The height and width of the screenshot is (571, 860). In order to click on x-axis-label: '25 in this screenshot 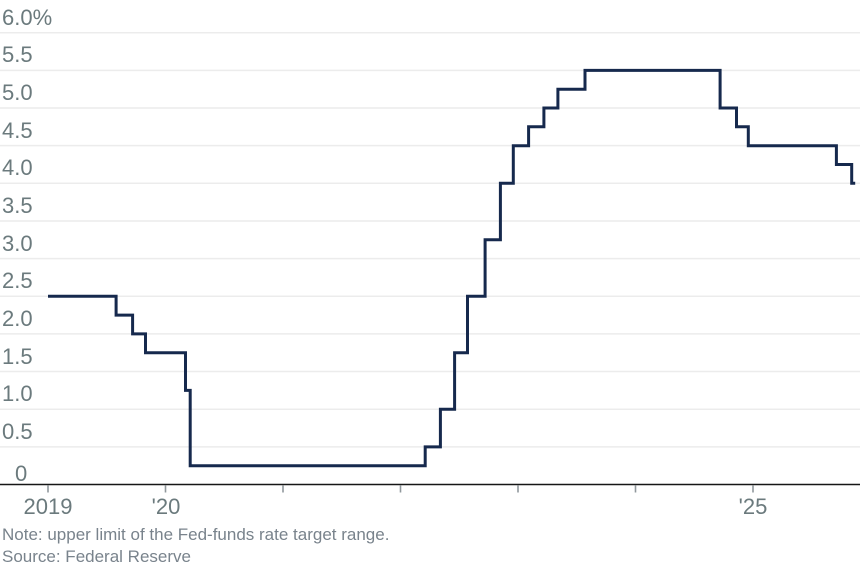, I will do `click(753, 506)`.